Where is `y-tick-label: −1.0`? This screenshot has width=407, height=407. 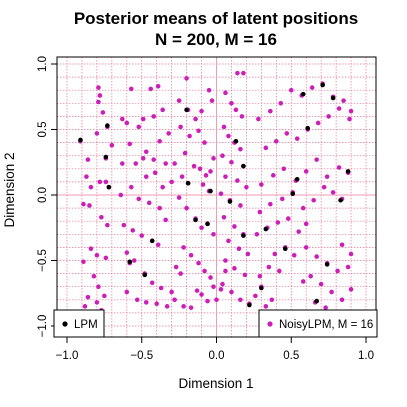 y-tick-label: −1.0 is located at coordinates (43, 326).